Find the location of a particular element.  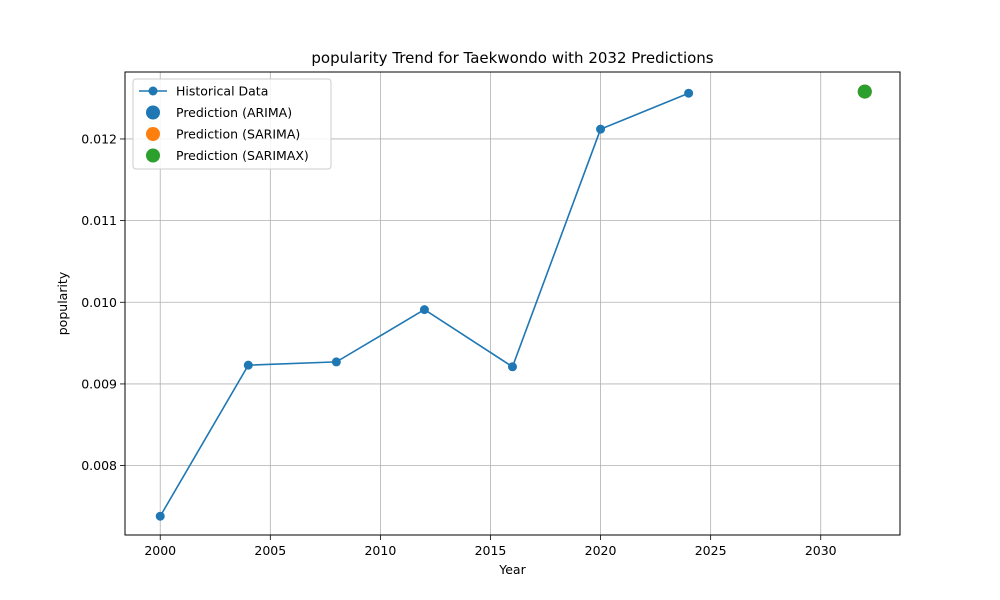

x-tick-label: 2015 is located at coordinates (491, 550).